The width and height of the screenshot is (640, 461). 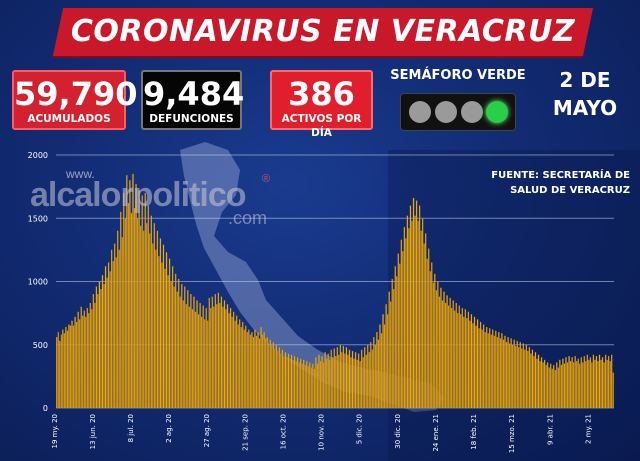 I want to click on x-tick-label: 30 dic. 20, so click(x=398, y=431).